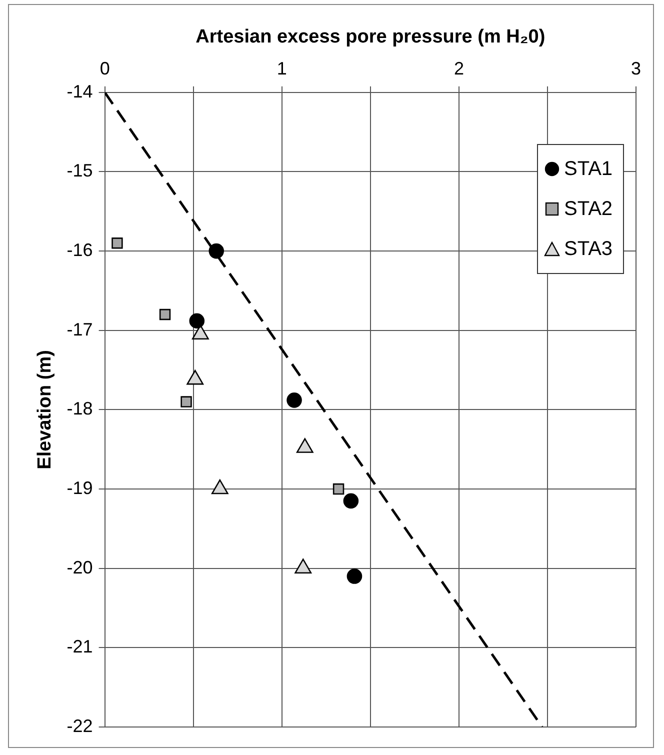 Image resolution: width=664 pixels, height=755 pixels. Describe the element at coordinates (588, 169) in the screenshot. I see `legend-label: STA1` at that location.